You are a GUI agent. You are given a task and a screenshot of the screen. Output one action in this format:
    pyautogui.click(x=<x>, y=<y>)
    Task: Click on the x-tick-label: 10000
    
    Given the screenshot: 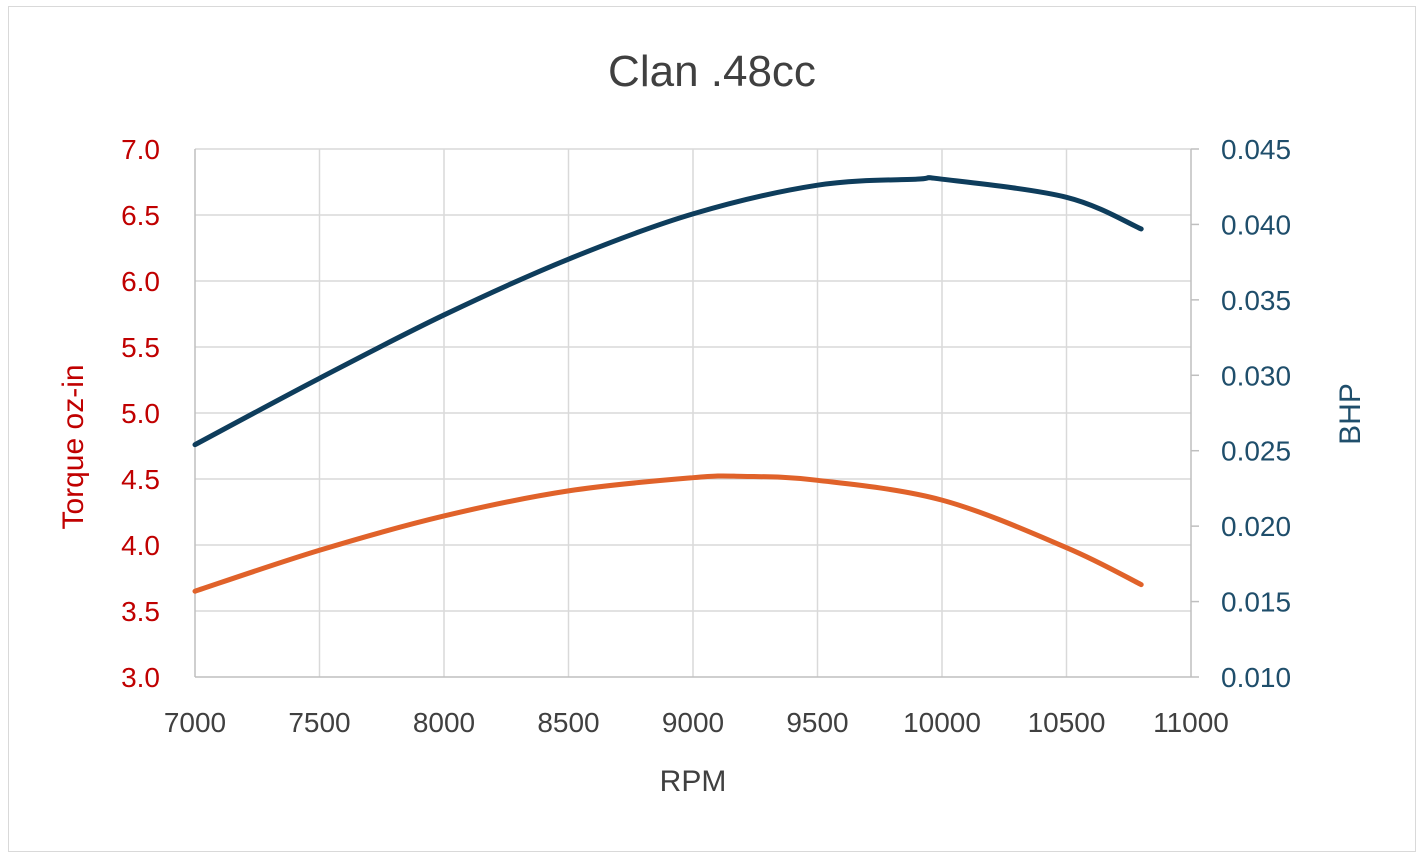 What is the action you would take?
    pyautogui.click(x=942, y=722)
    